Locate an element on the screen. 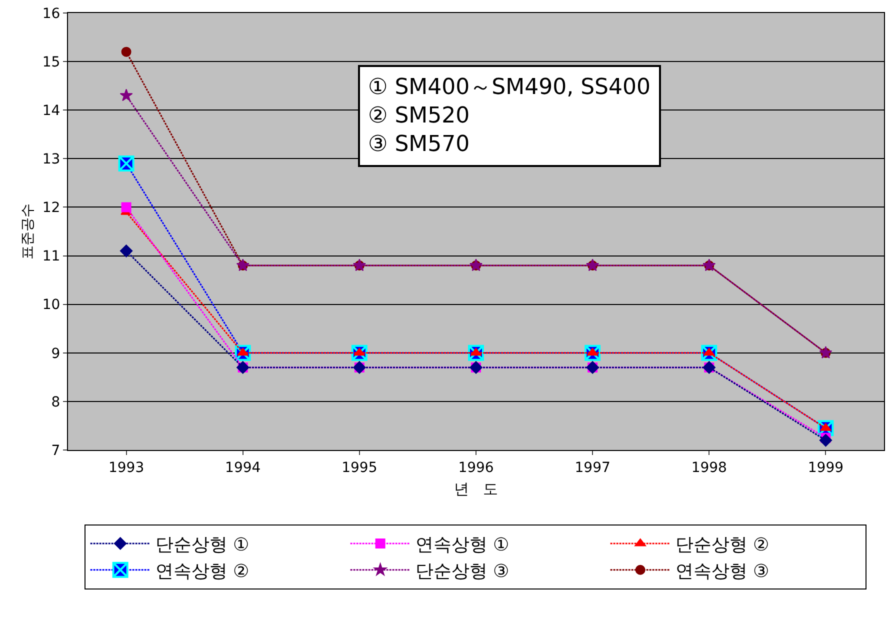 Image resolution: width=887 pixels, height=620 pixels. x-tick-label: 1998 is located at coordinates (709, 468).